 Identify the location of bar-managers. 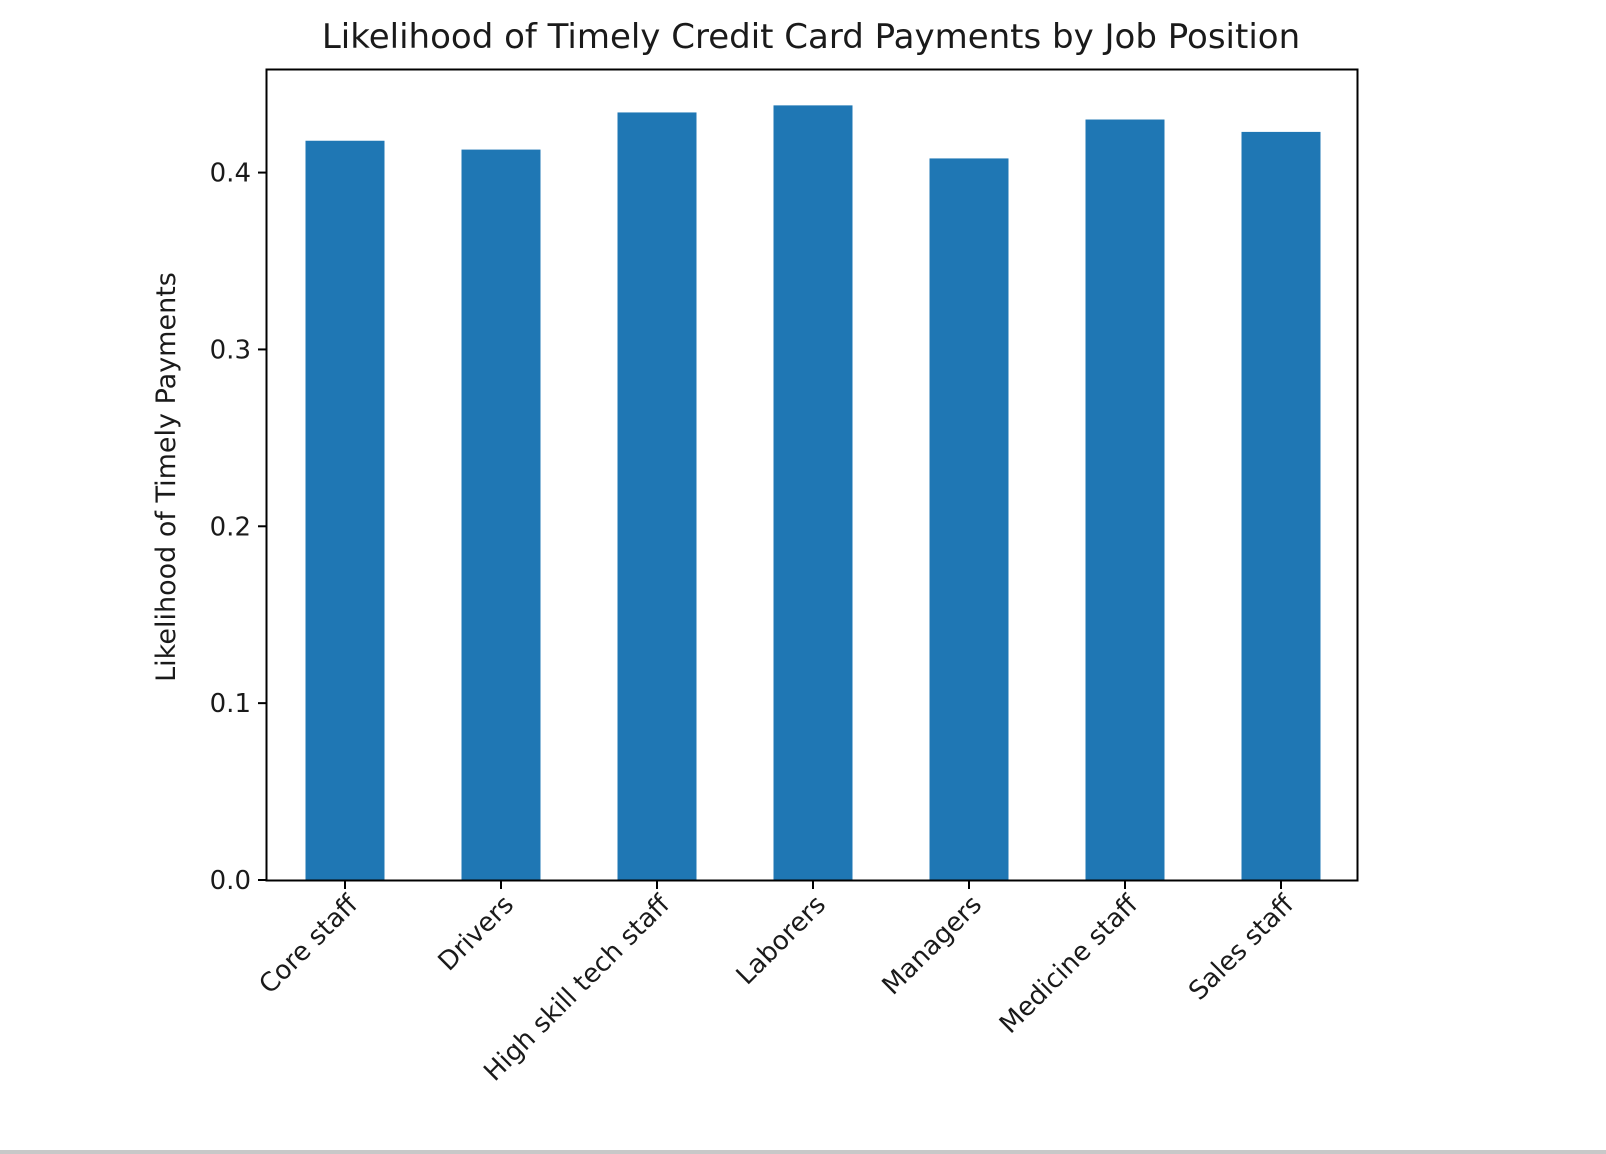
(969, 519).